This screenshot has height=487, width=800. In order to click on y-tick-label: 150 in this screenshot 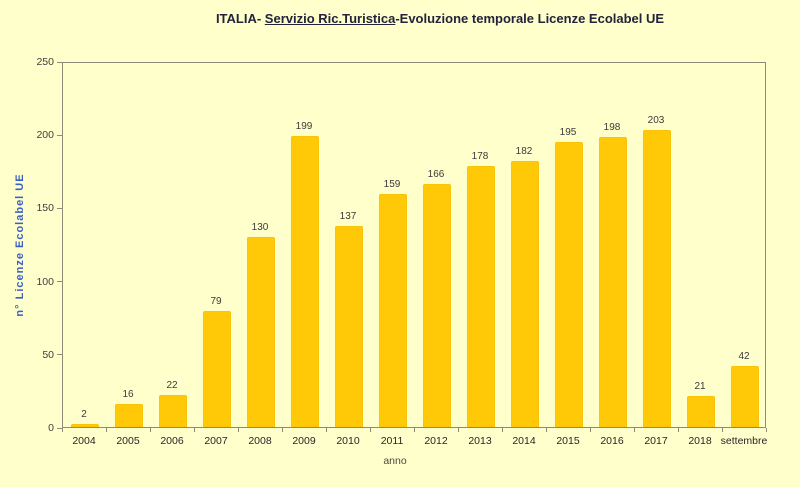, I will do `click(45, 208)`.